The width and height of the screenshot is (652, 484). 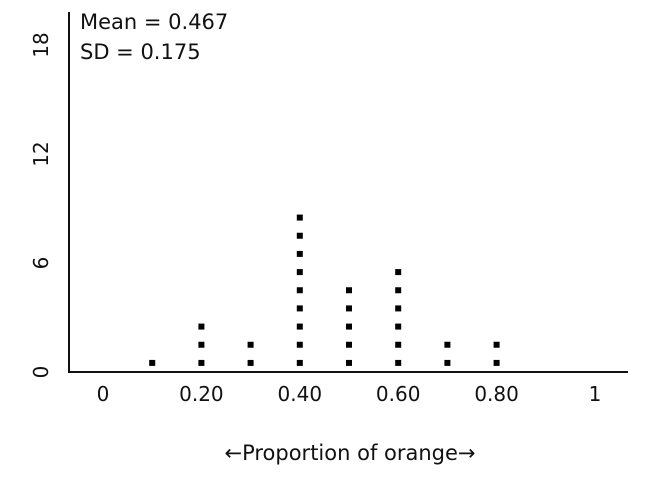 I want to click on x-tick-label: 0.40, so click(x=300, y=394).